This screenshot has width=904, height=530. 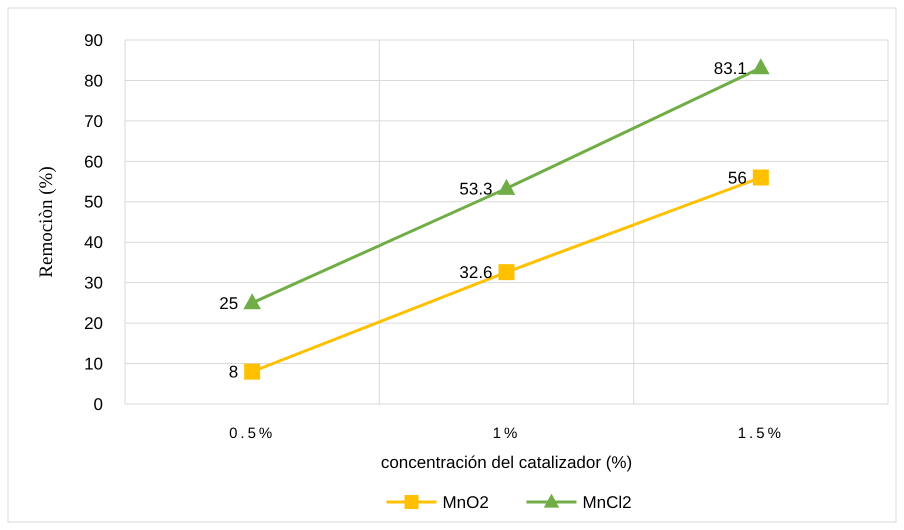 I want to click on y-tick-label: 90, so click(x=93, y=40).